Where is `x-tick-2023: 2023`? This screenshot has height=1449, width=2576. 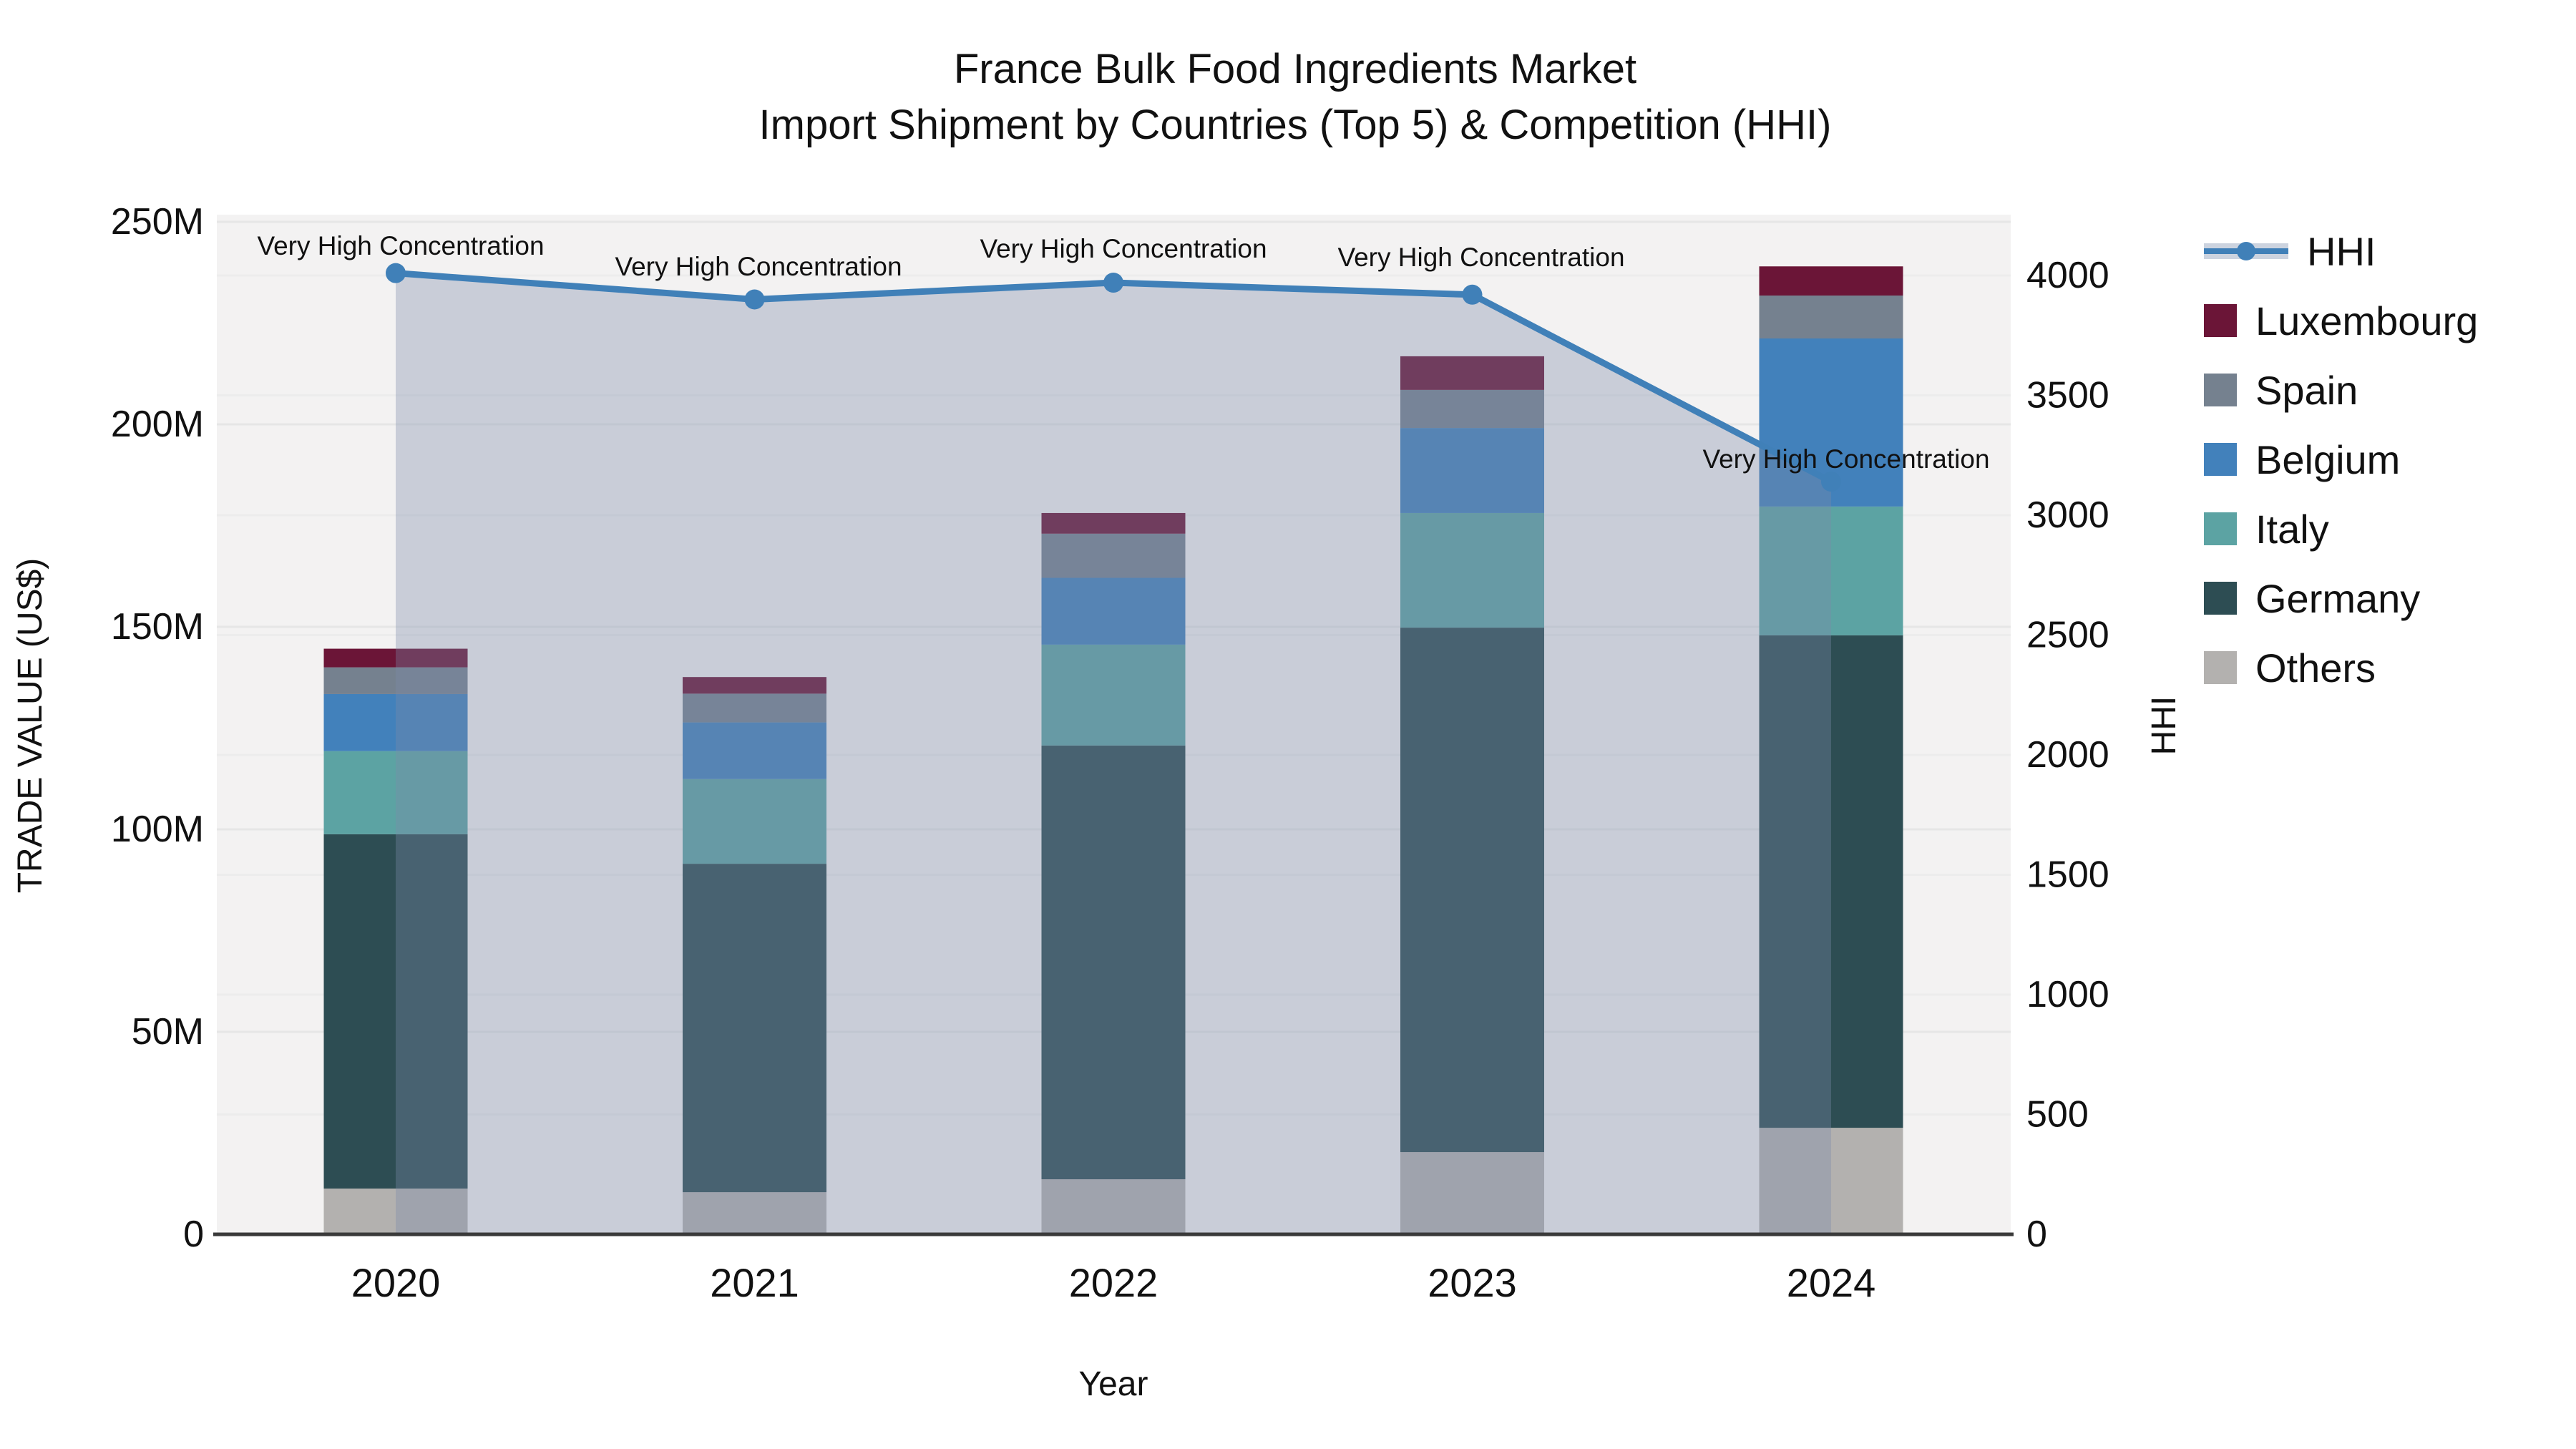 x-tick-2023: 2023 is located at coordinates (1472, 1282).